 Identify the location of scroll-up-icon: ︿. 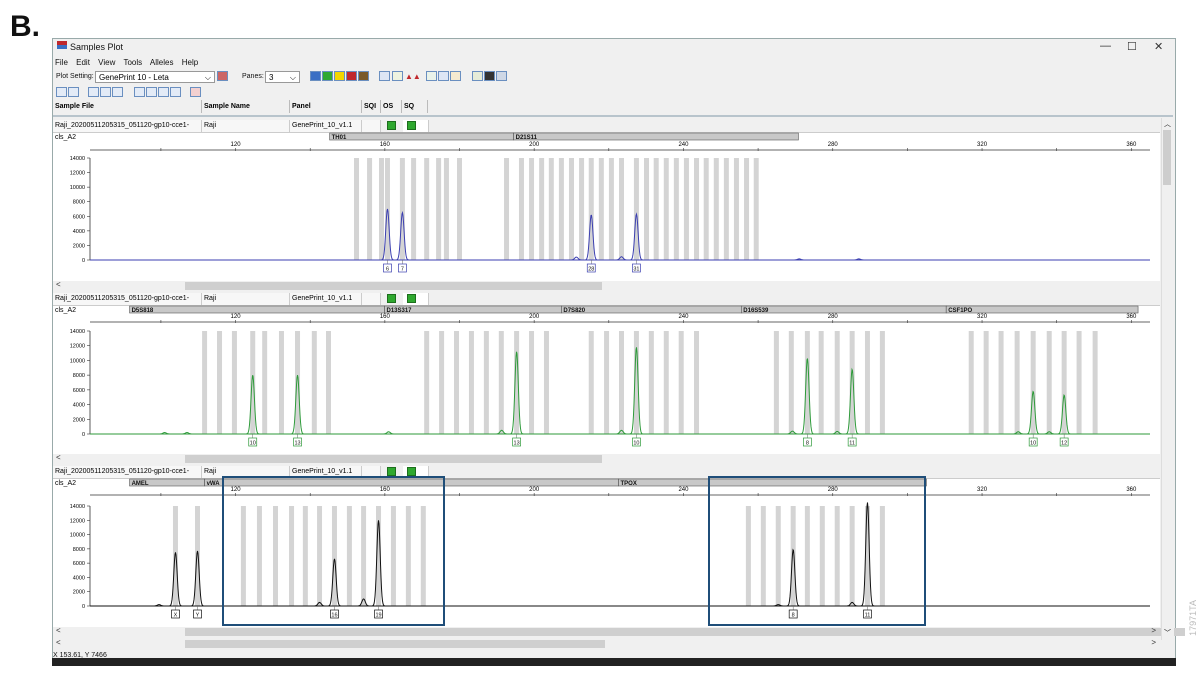
(1167, 124).